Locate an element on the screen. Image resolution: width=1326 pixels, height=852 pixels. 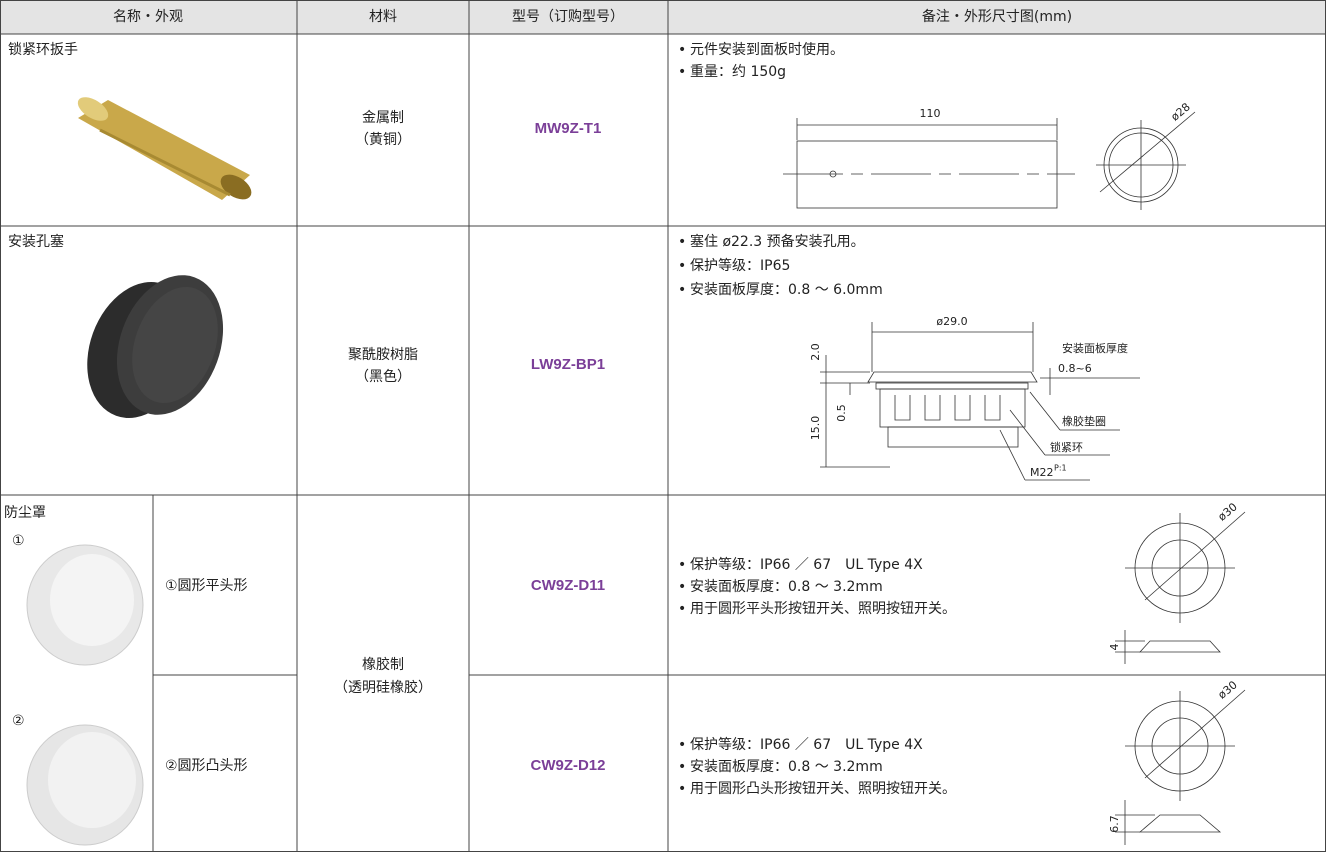
material: （透明硅橡胶） is located at coordinates (383, 687).